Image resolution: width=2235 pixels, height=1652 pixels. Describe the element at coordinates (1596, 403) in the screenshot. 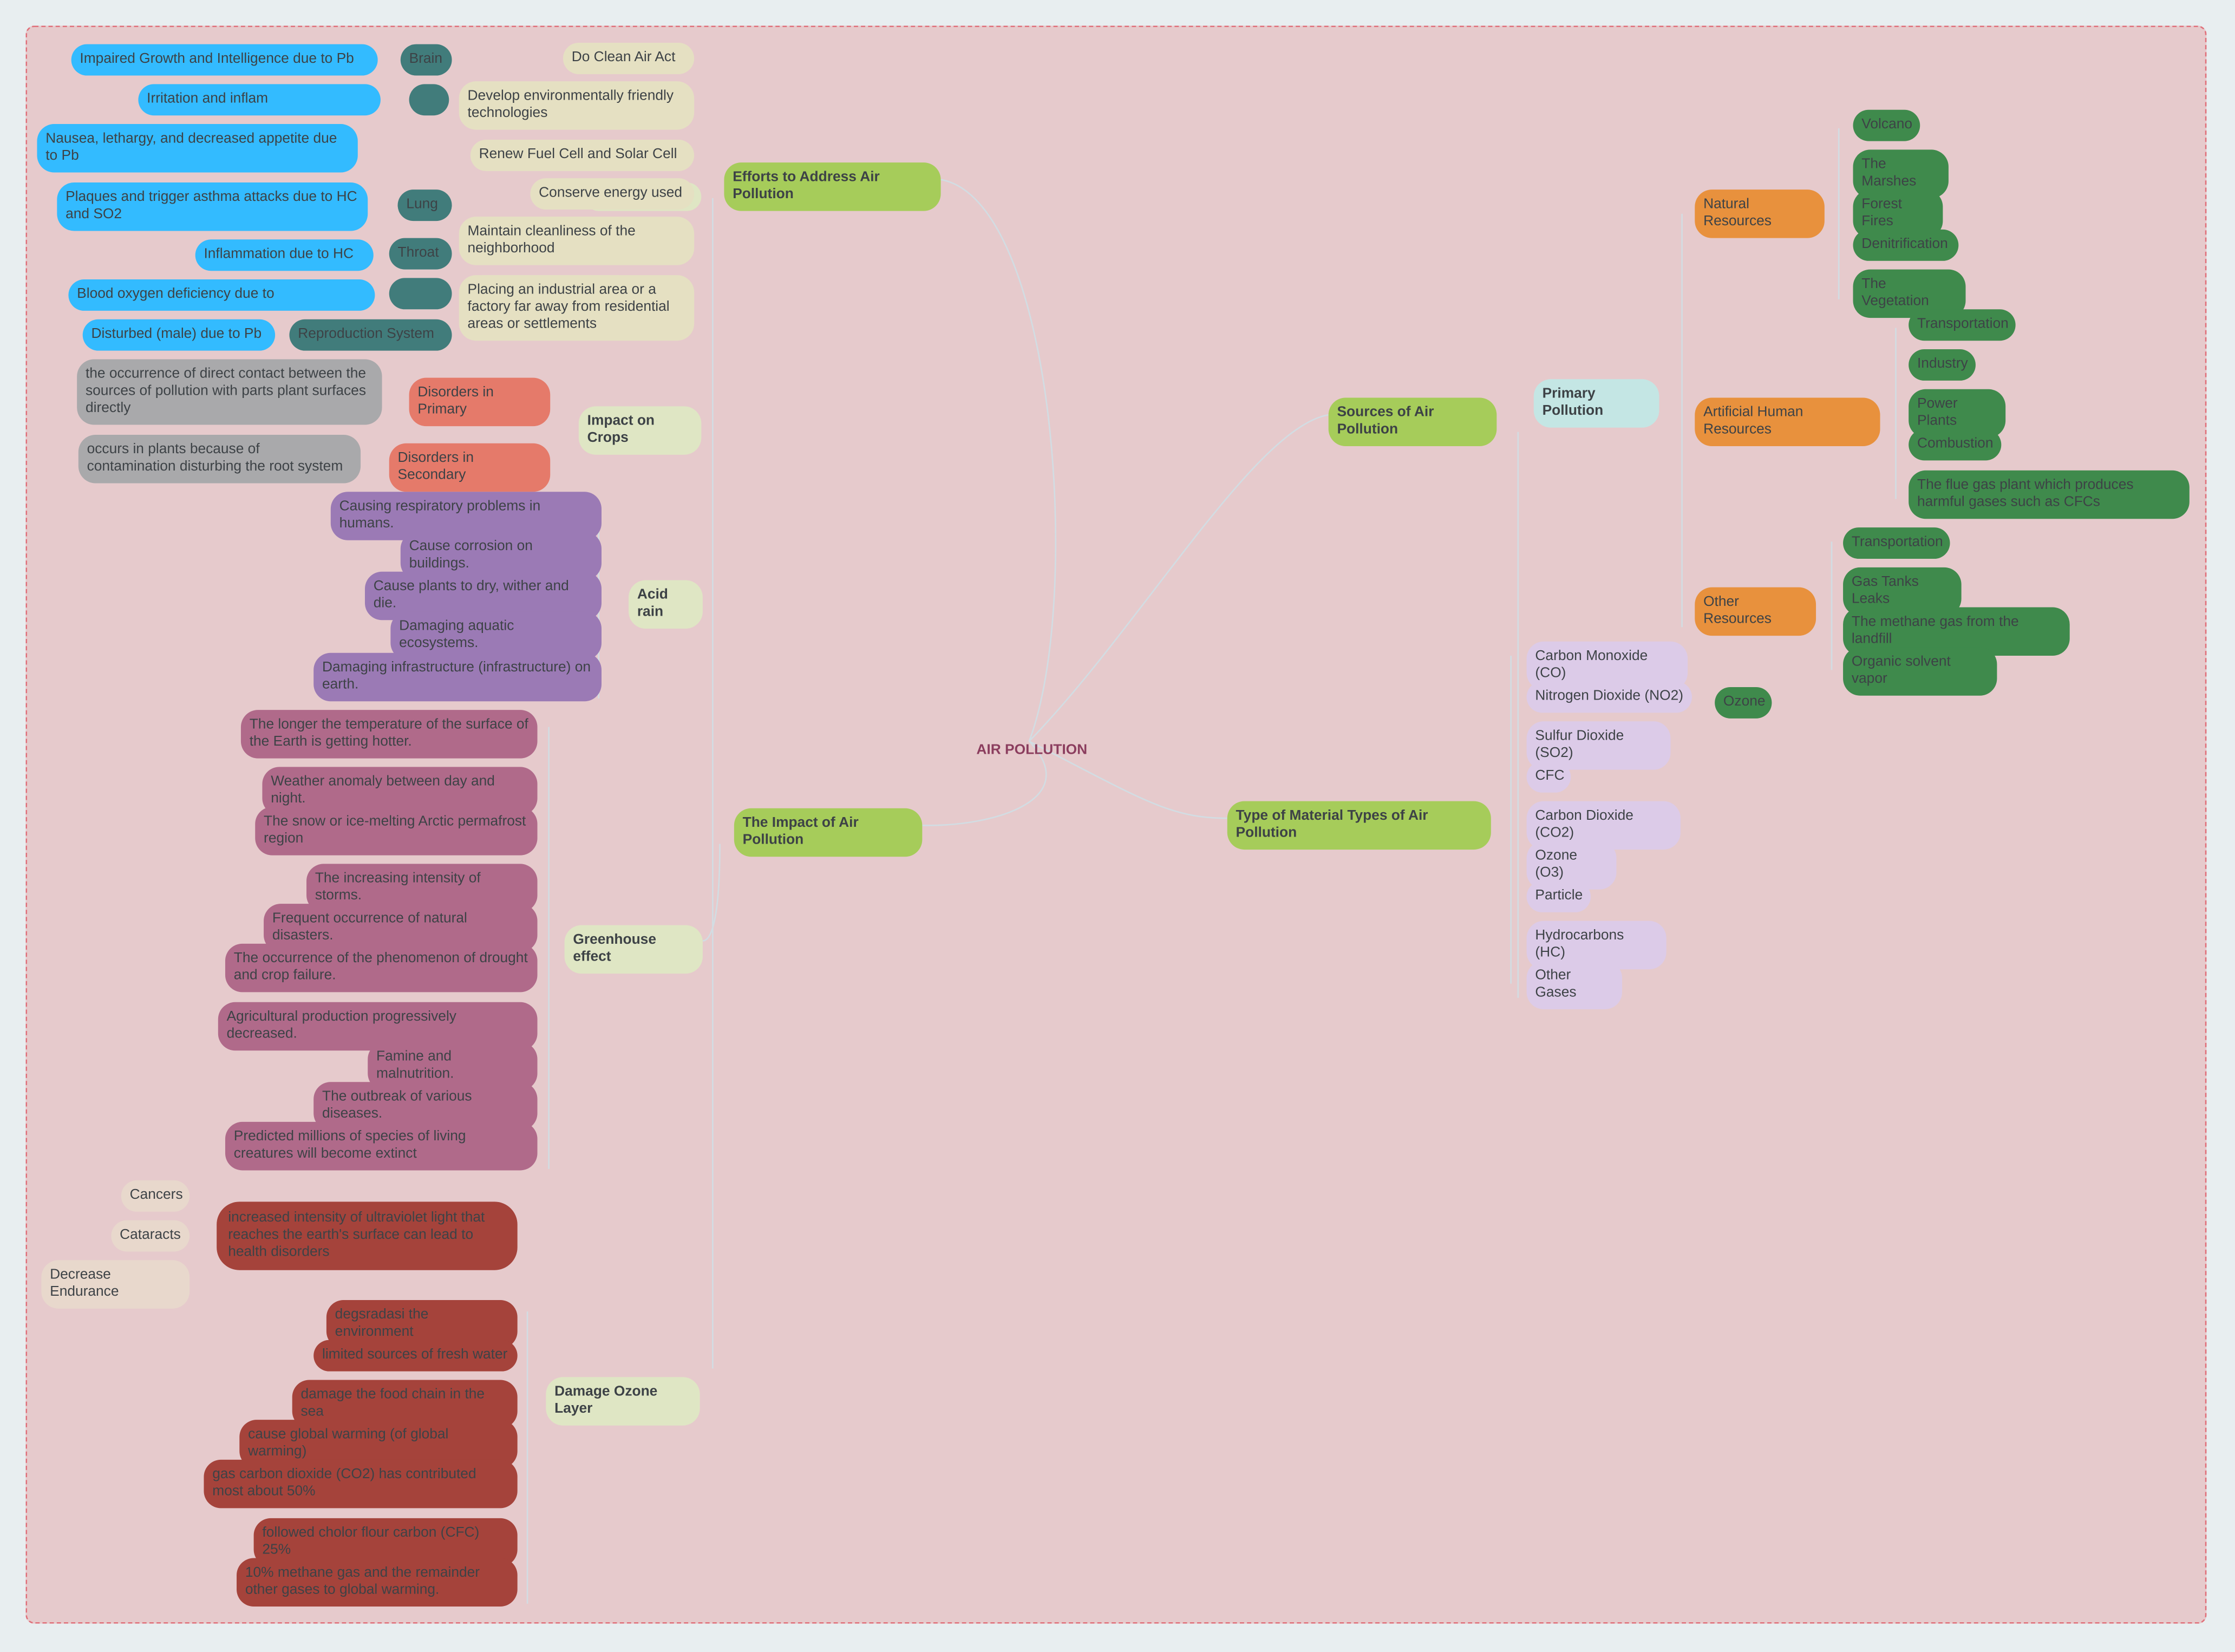

I see `primary-pollution-node: Primary Pollution` at that location.